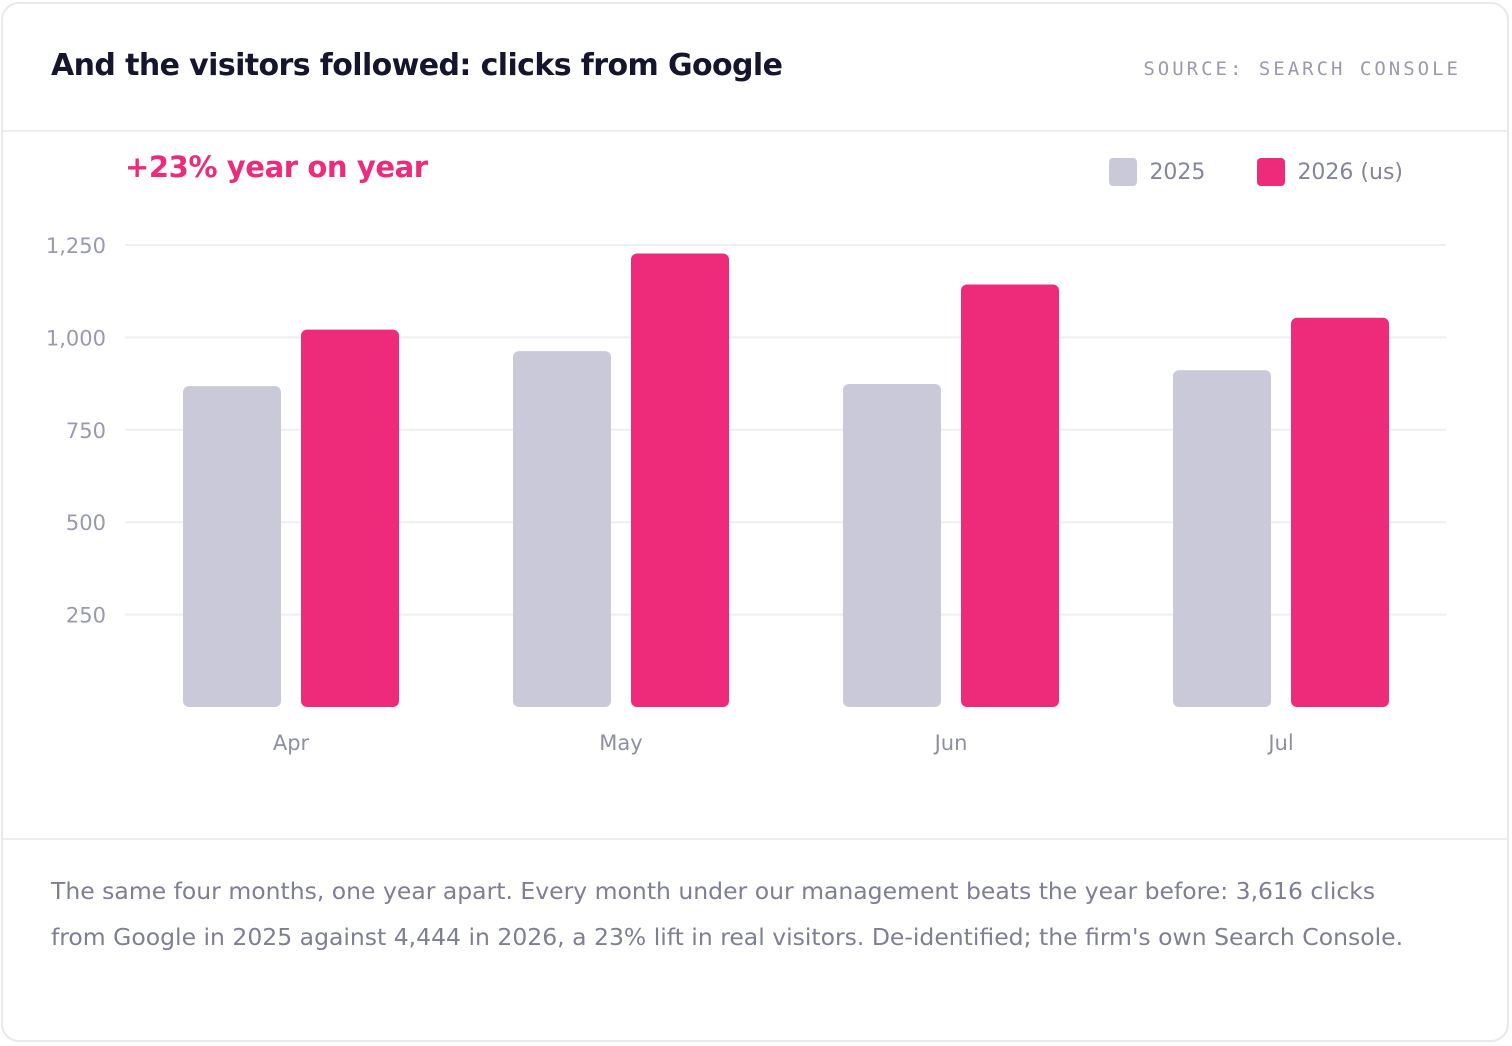  What do you see at coordinates (620, 743) in the screenshot?
I see `x-tick-label: May` at bounding box center [620, 743].